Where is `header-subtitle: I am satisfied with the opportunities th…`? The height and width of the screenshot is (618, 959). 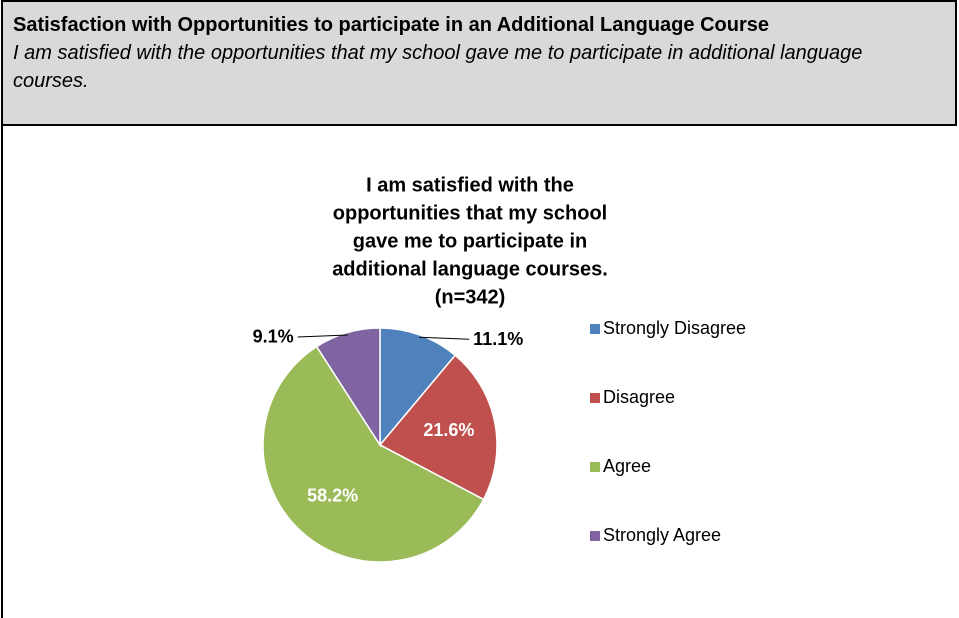
header-subtitle: I am satisfied with the opportunities th… is located at coordinates (438, 67).